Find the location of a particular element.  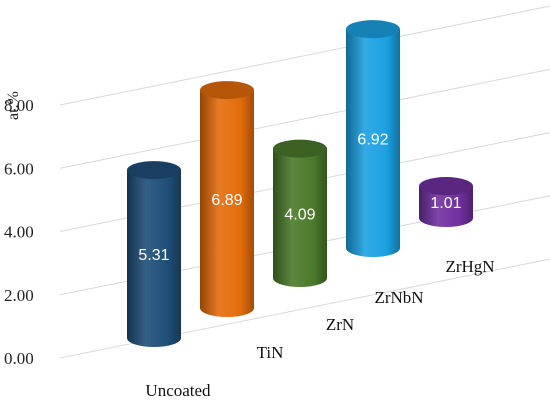

bar-zrhgn: 1.01 is located at coordinates (446, 202).